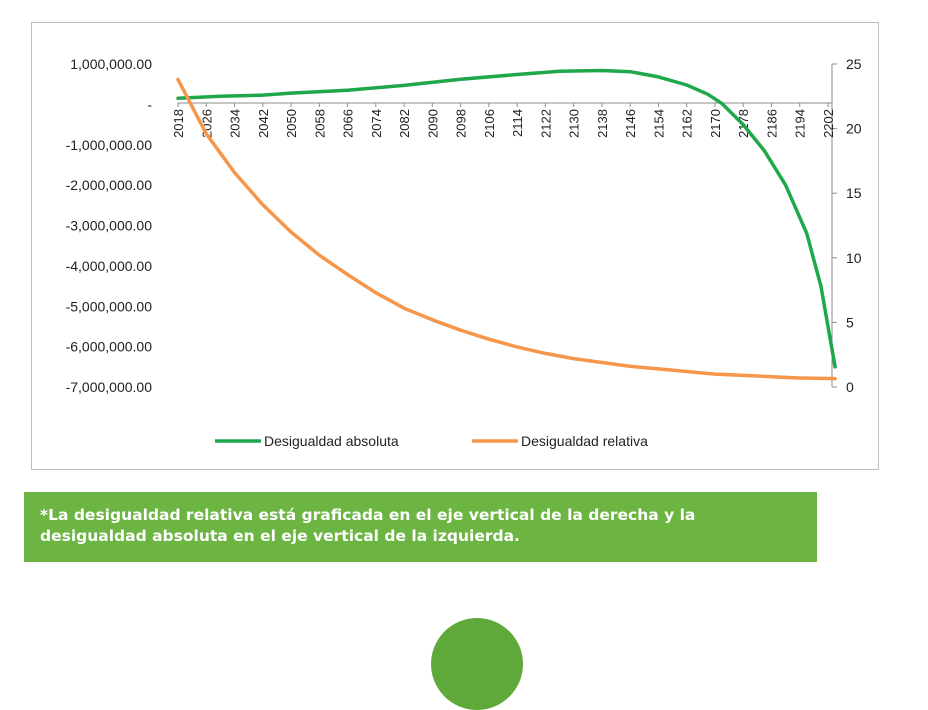 The width and height of the screenshot is (928, 710). What do you see at coordinates (477, 664) in the screenshot?
I see `decorative-circle` at bounding box center [477, 664].